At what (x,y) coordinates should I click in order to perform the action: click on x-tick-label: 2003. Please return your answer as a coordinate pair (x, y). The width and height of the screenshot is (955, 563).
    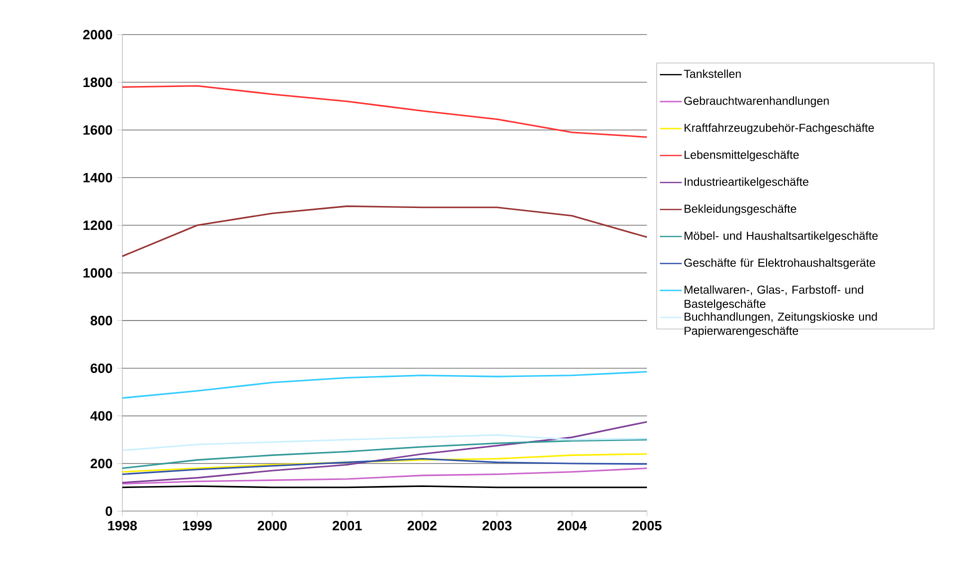
    Looking at the image, I should click on (497, 525).